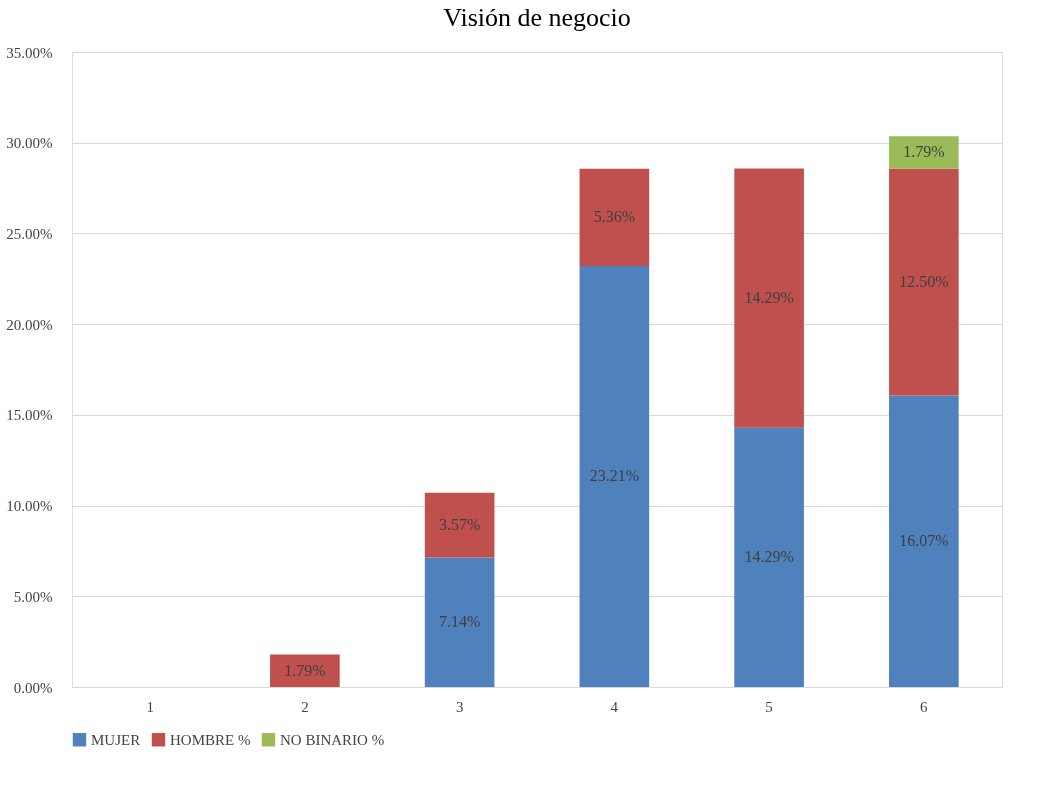  I want to click on data-label: 12.50%, so click(924, 282).